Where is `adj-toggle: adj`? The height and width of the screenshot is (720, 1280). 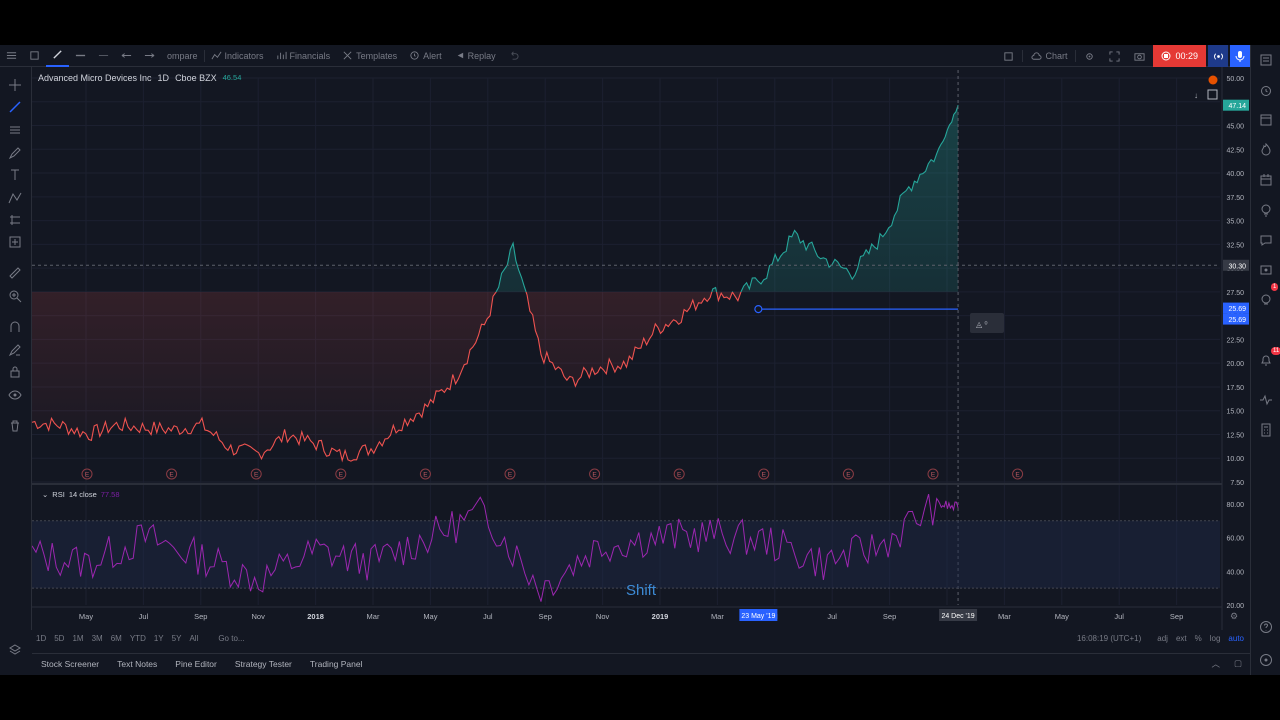 adj-toggle: adj is located at coordinates (1162, 638).